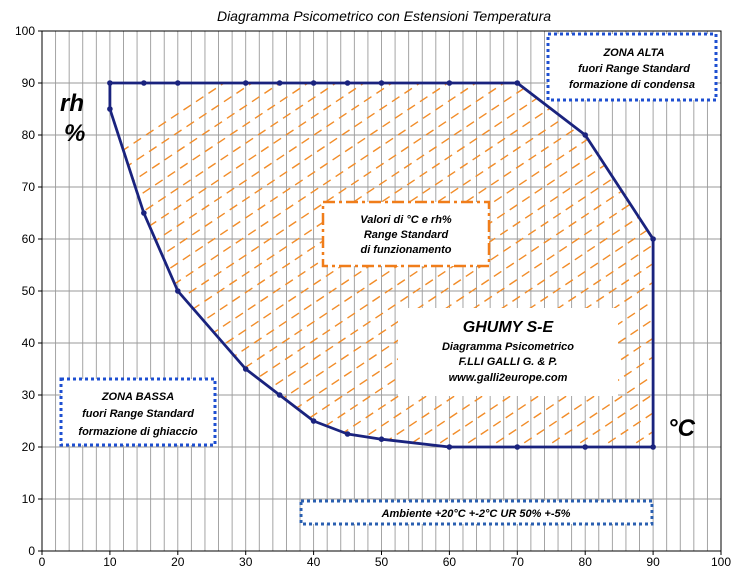 The height and width of the screenshot is (572, 731). I want to click on brand-website: www.galli2europe.com, so click(508, 378).